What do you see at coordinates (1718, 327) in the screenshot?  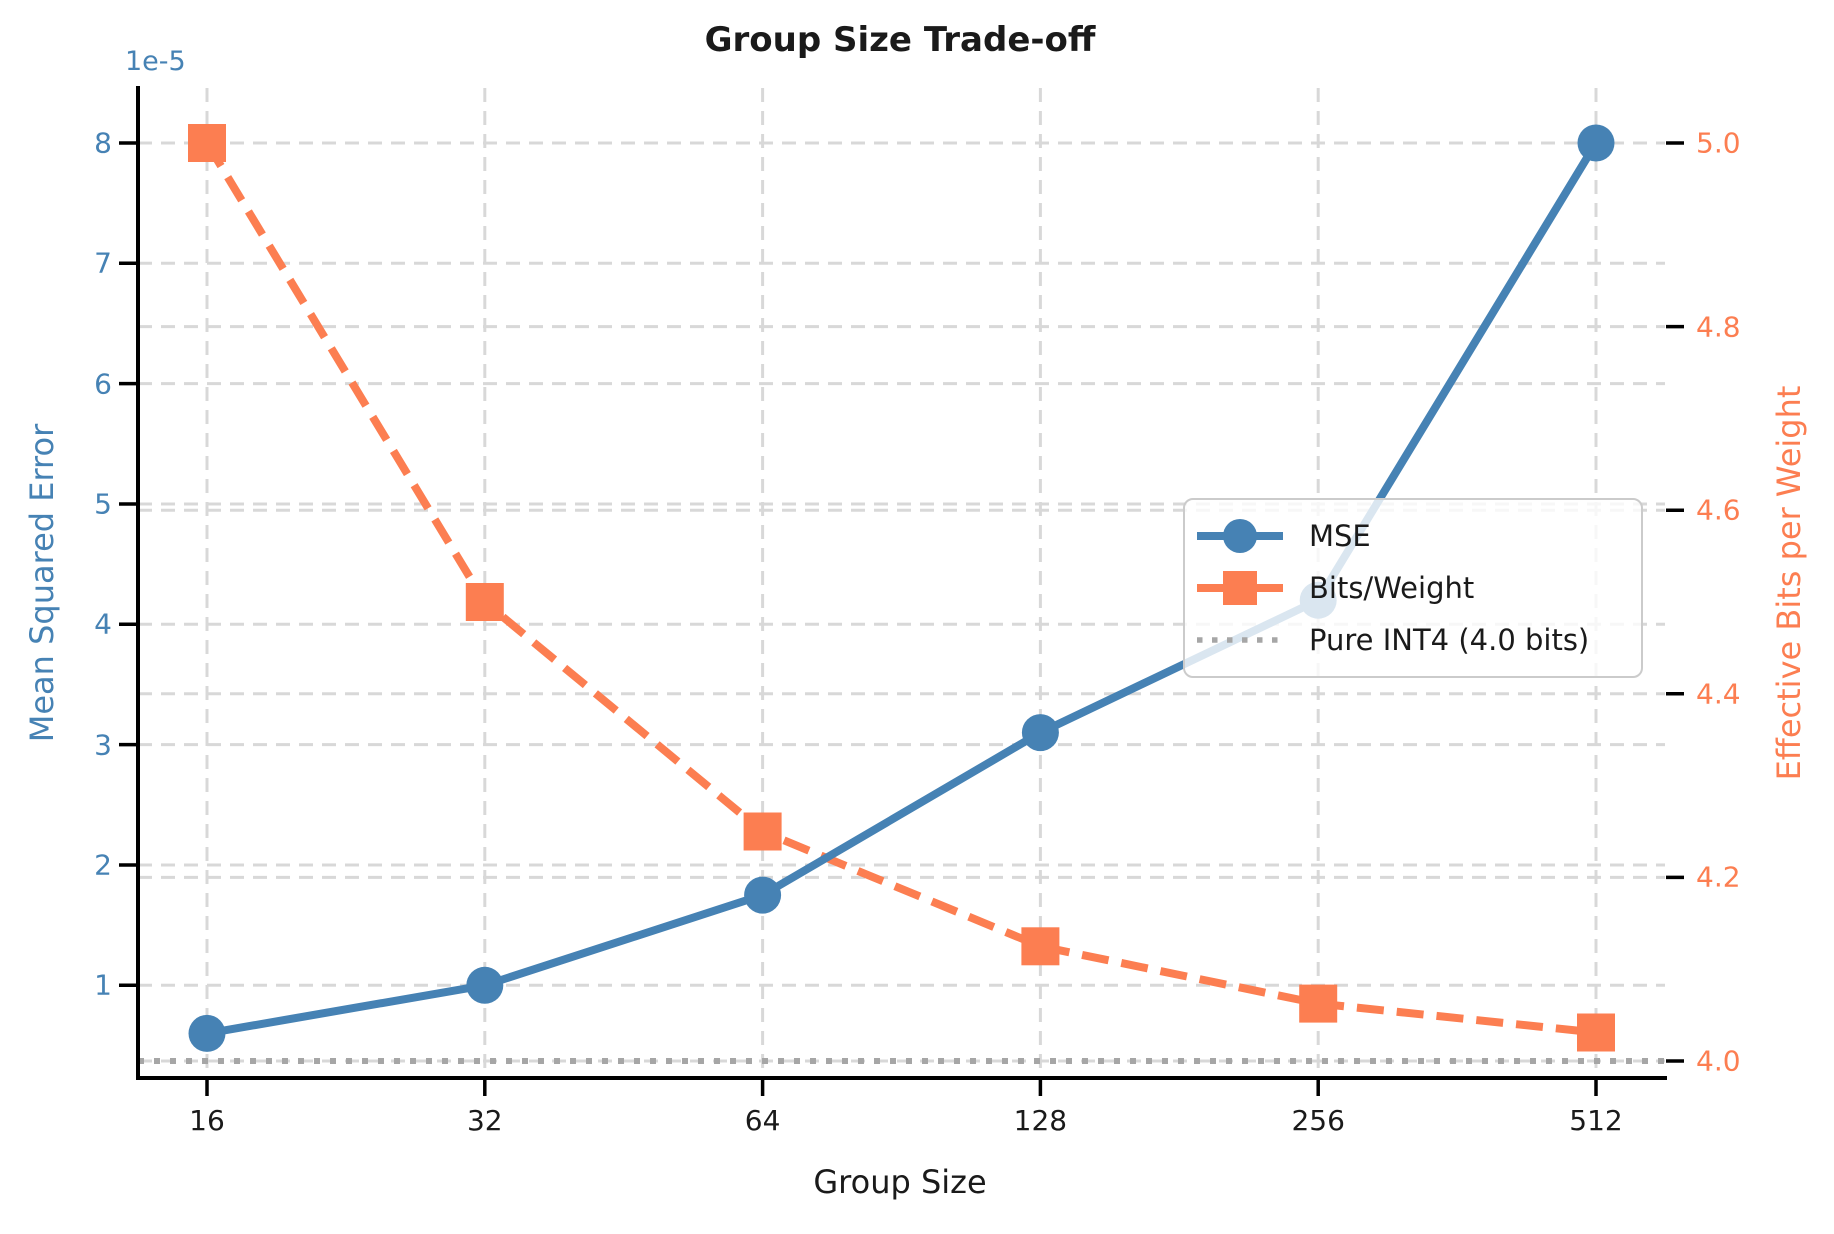 I see `y-right-tick-label: 4.8` at bounding box center [1718, 327].